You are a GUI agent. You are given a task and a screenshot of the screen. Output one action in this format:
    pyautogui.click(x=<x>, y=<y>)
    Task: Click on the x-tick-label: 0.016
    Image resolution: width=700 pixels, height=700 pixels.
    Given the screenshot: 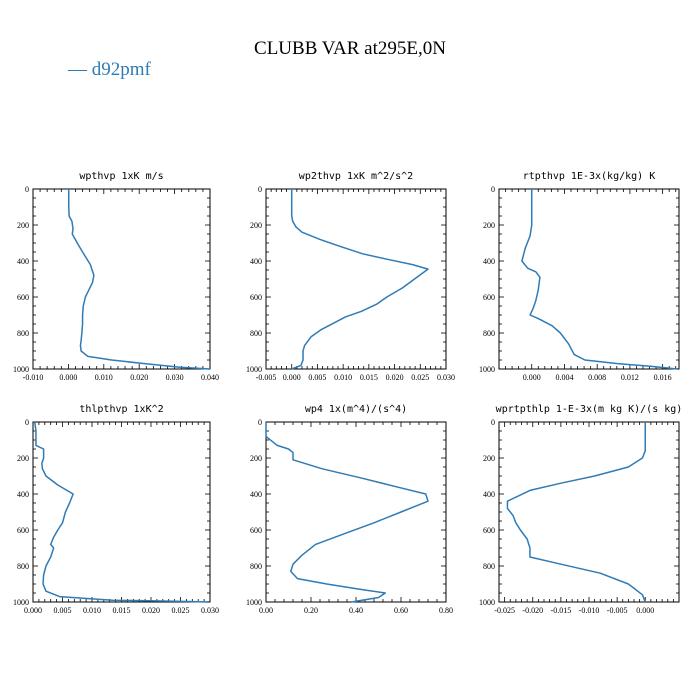 What is the action you would take?
    pyautogui.click(x=663, y=377)
    